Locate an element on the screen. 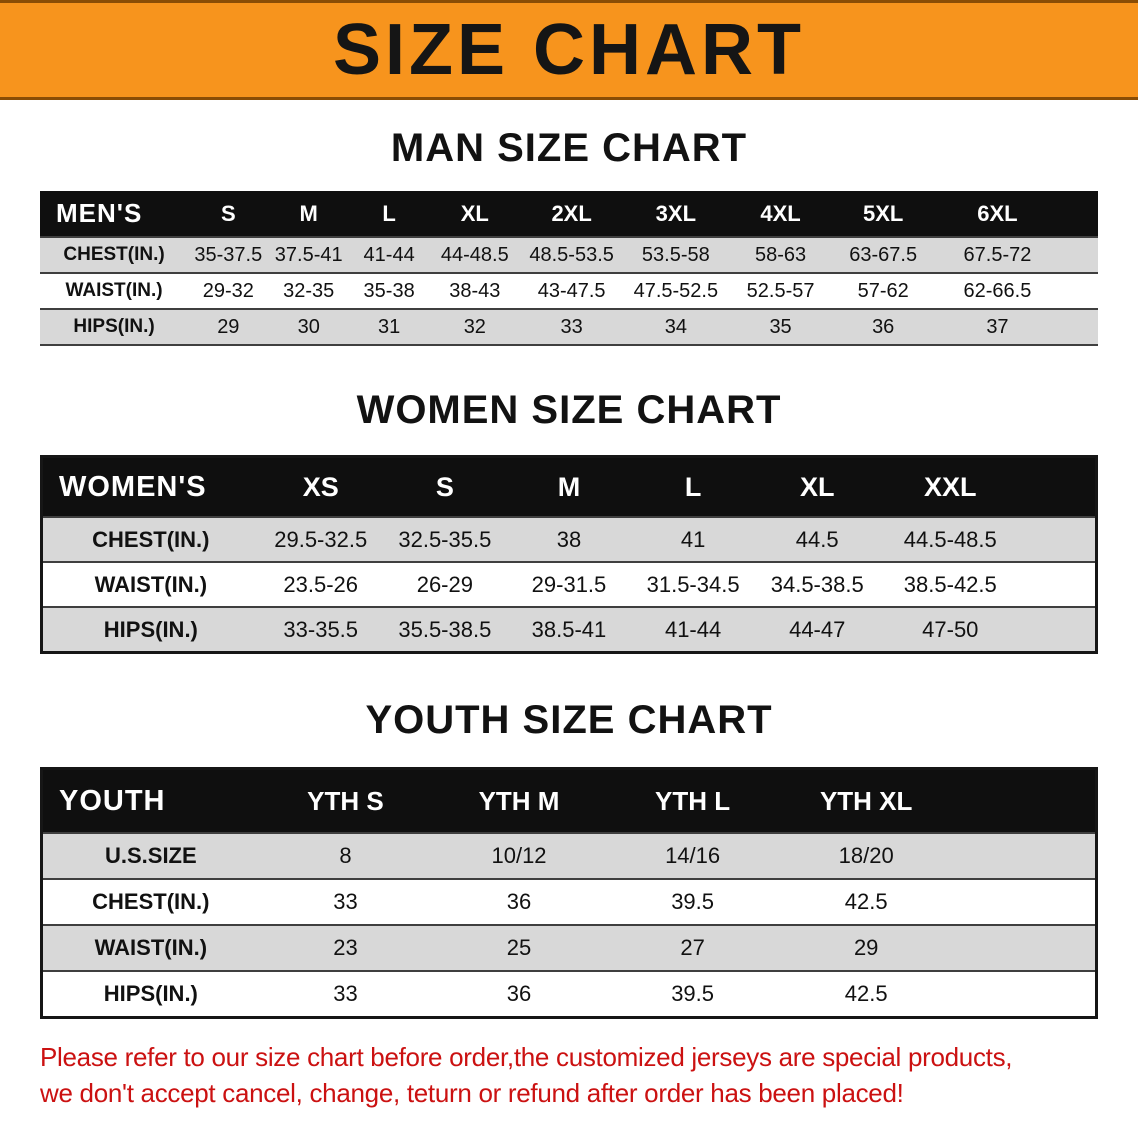 The width and height of the screenshot is (1138, 1132). youth-chest-label: CHEST(IN.) is located at coordinates (151, 901).